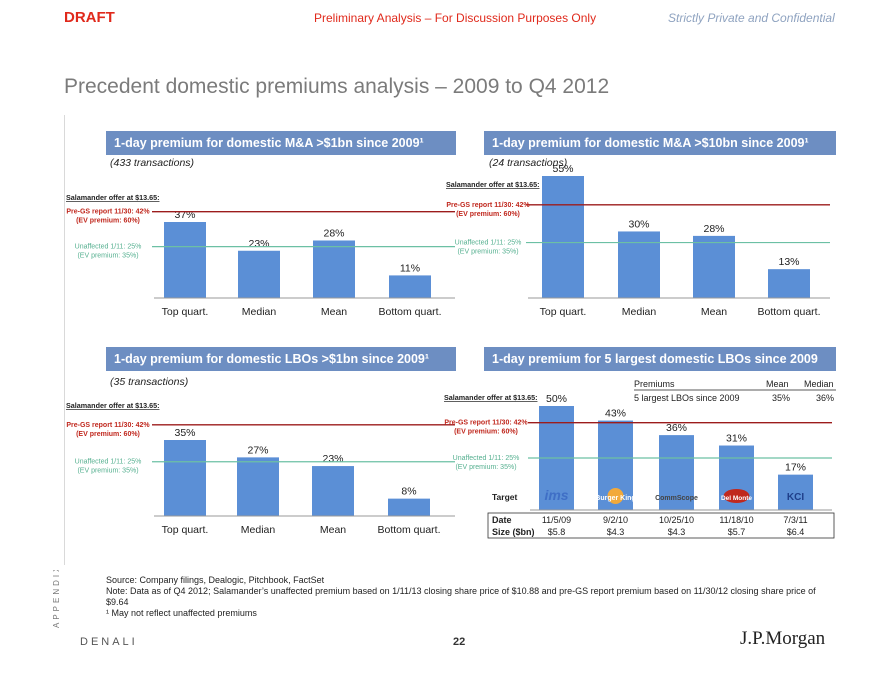 The image size is (880, 680). What do you see at coordinates (109, 642) in the screenshot?
I see `footer-denali: DENALI` at bounding box center [109, 642].